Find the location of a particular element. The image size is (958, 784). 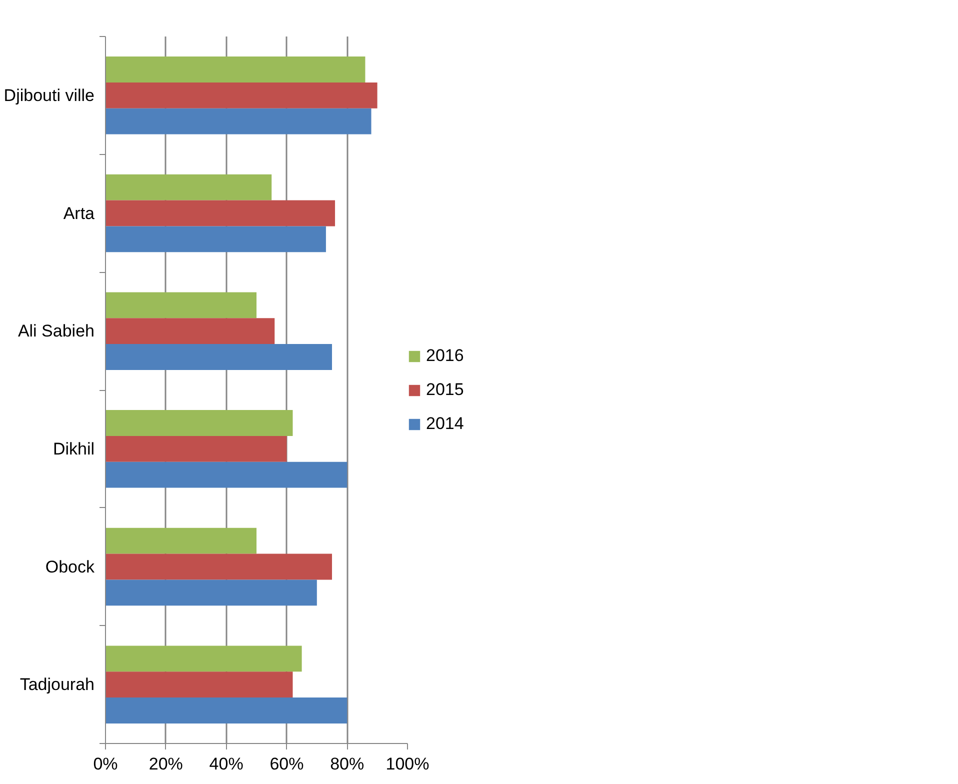

x-tick-label: 20% is located at coordinates (165, 764).